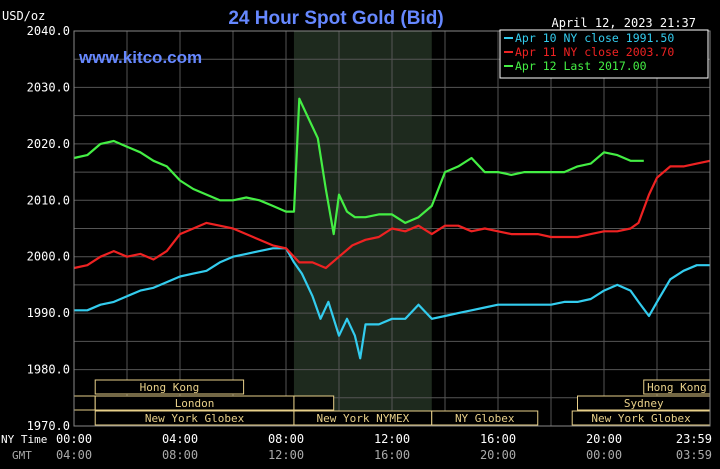 The height and width of the screenshot is (469, 720). Describe the element at coordinates (48, 200) in the screenshot. I see `y-tick-label: 2010.0` at that location.